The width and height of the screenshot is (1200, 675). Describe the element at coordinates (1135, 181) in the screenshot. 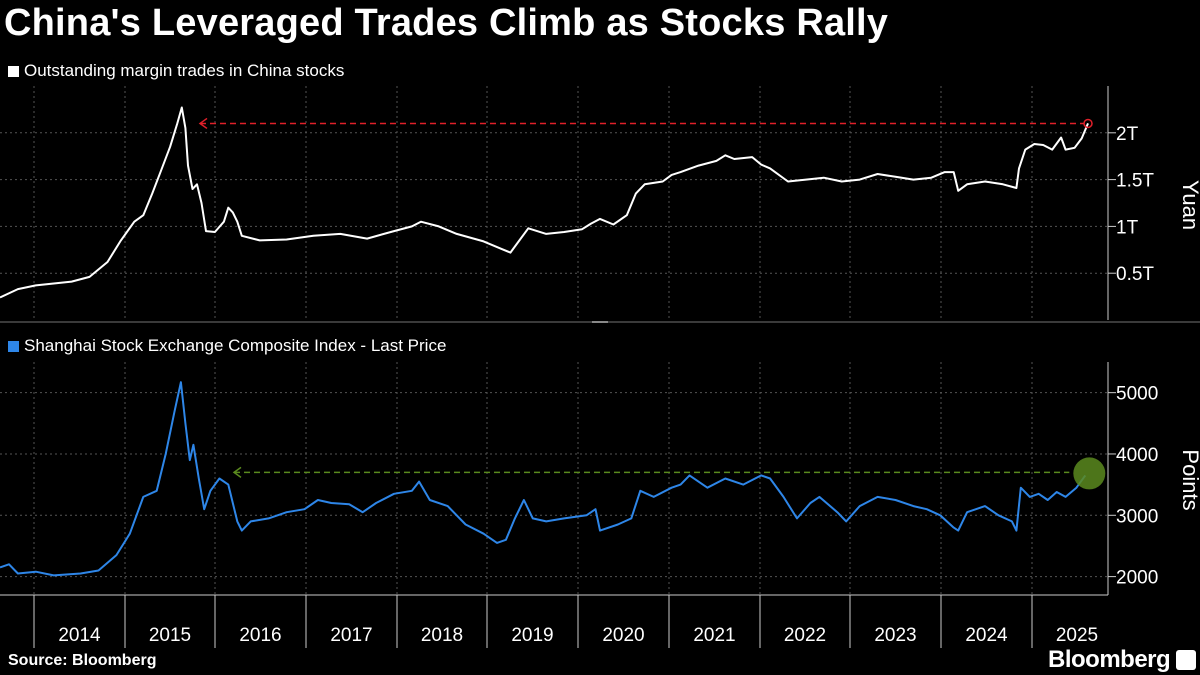

I see `y-tick-label: 1.5T` at that location.